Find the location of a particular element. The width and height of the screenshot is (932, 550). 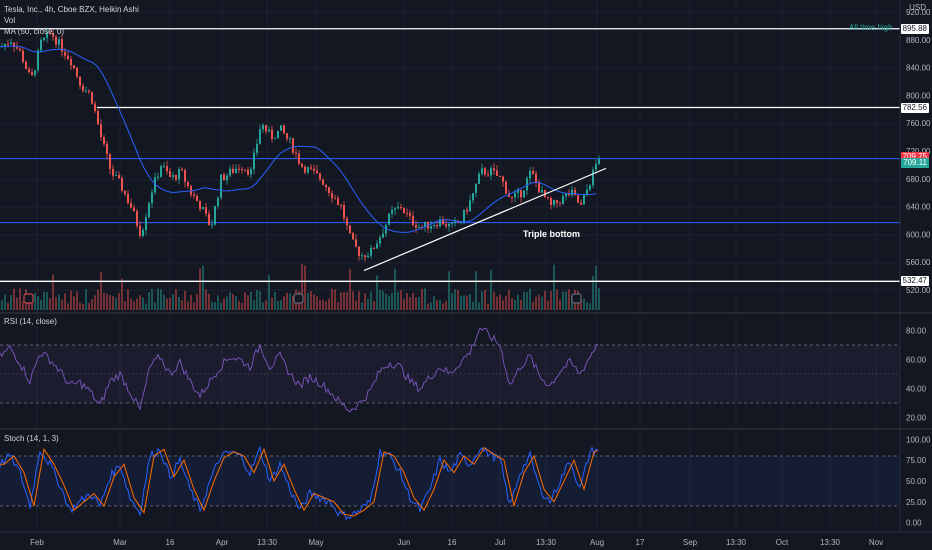

volume-legend: Vol is located at coordinates (10, 20).